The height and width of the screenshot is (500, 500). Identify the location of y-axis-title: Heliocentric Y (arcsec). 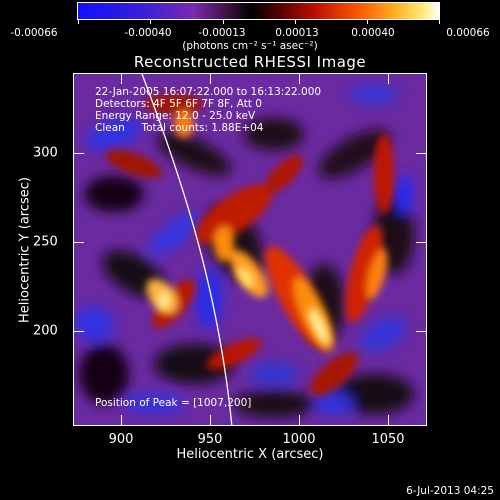
(25, 250).